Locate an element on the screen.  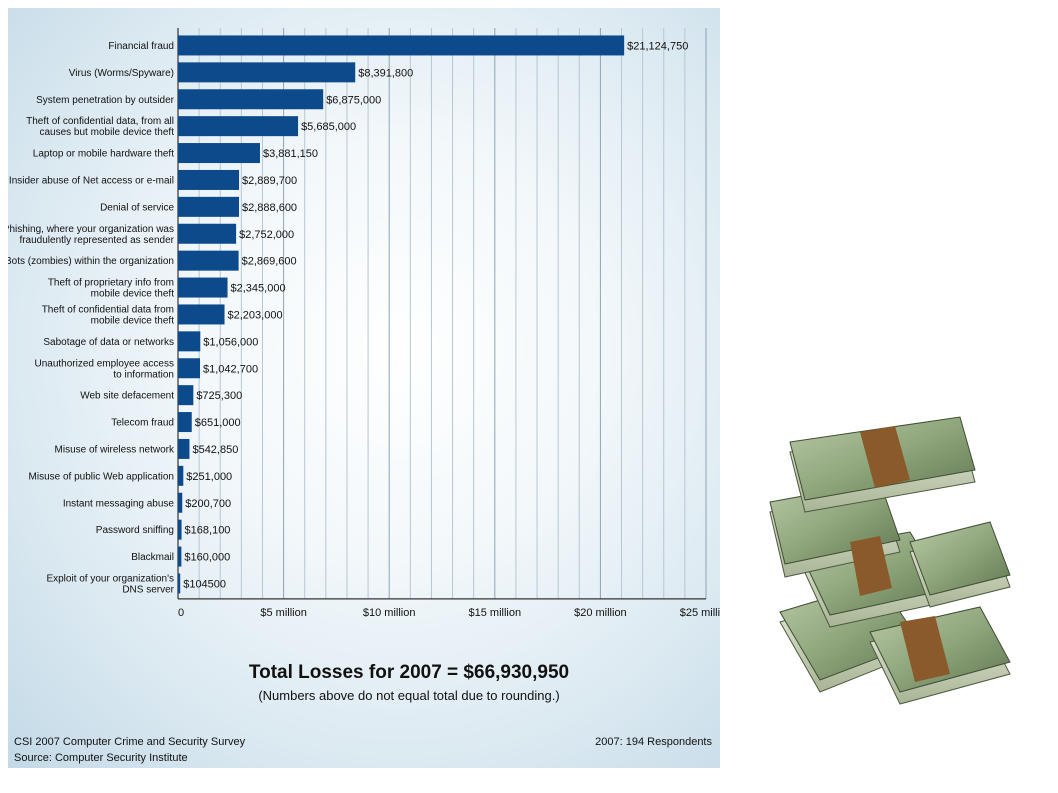
x-tick-label: $5 million is located at coordinates (283, 613).